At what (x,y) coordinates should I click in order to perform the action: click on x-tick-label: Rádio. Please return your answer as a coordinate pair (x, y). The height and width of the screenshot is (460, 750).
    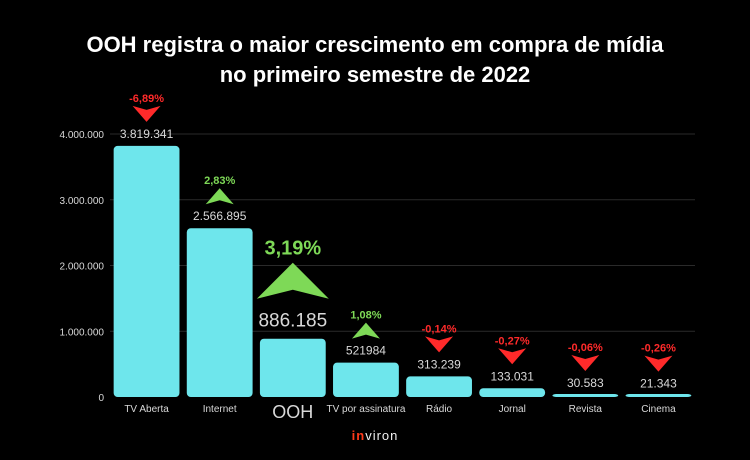
    Looking at the image, I should click on (439, 409).